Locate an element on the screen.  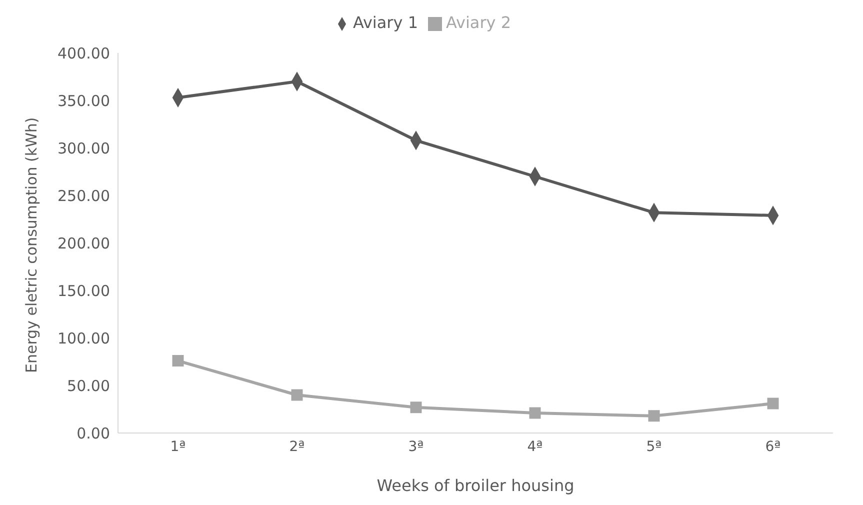
x-axis-title: Weeks of broiler housing is located at coordinates (475, 485).